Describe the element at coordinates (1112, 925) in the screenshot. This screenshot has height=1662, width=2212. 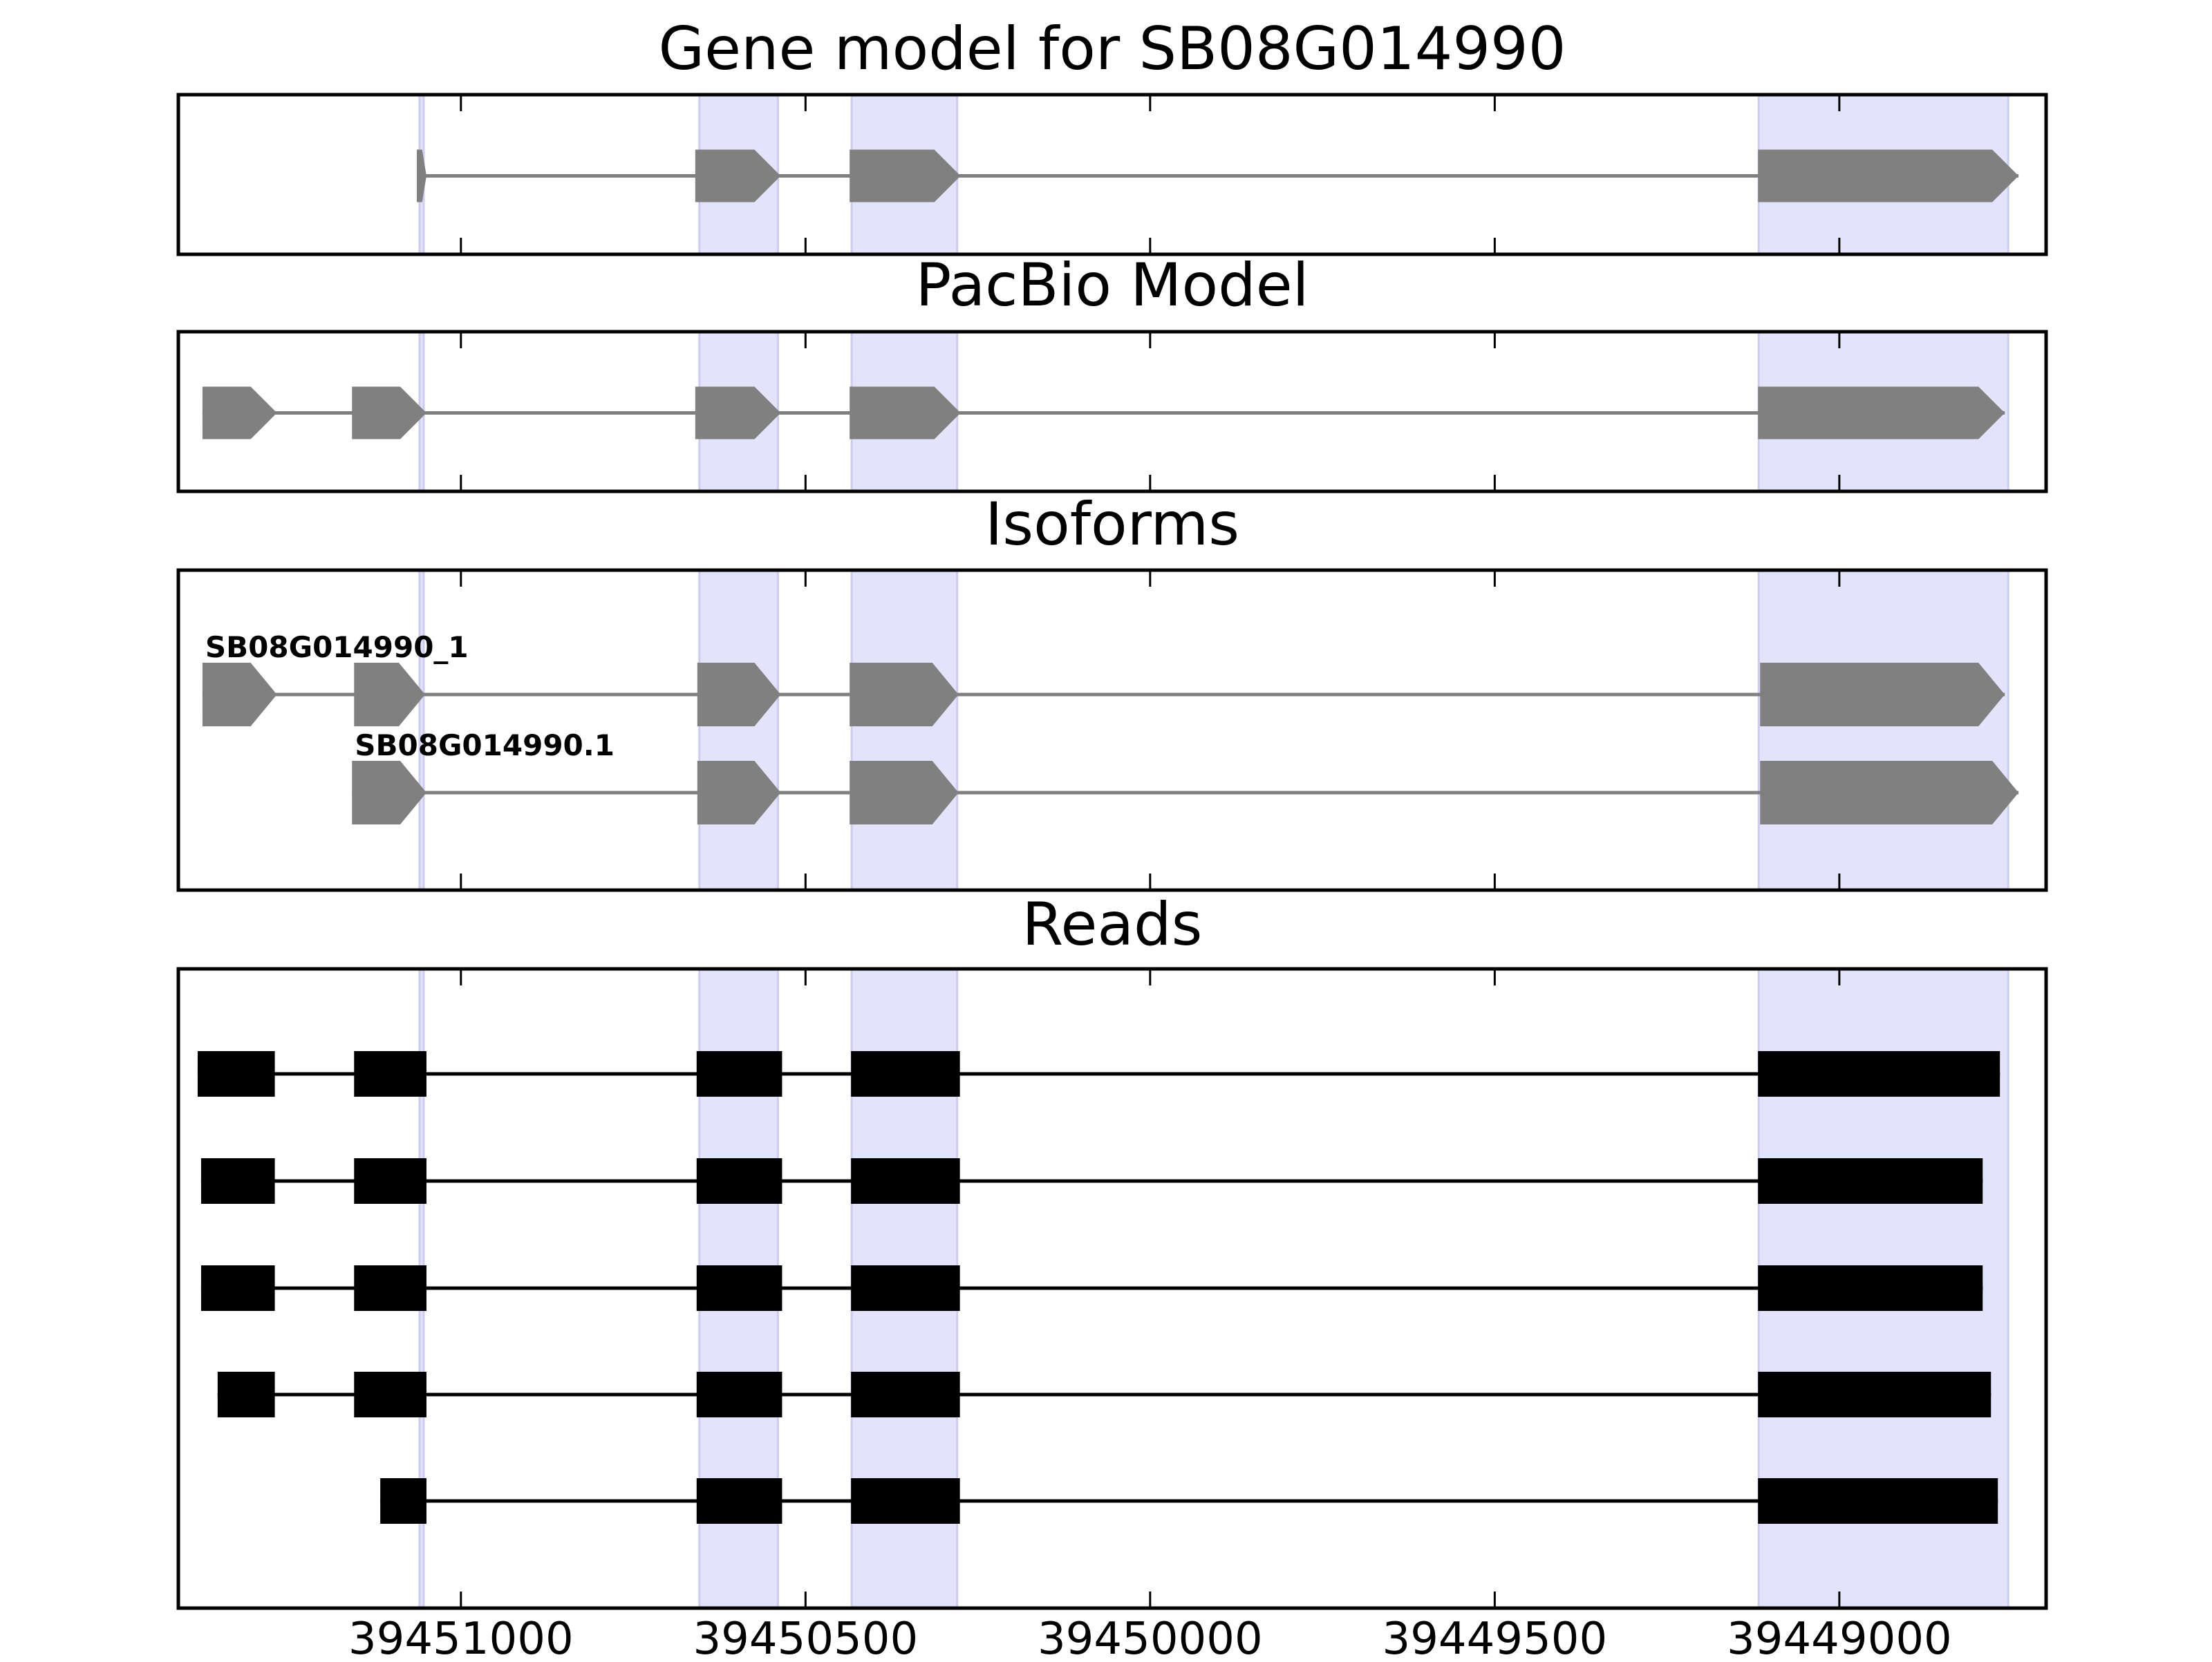
I see `panel-title: Reads` at that location.